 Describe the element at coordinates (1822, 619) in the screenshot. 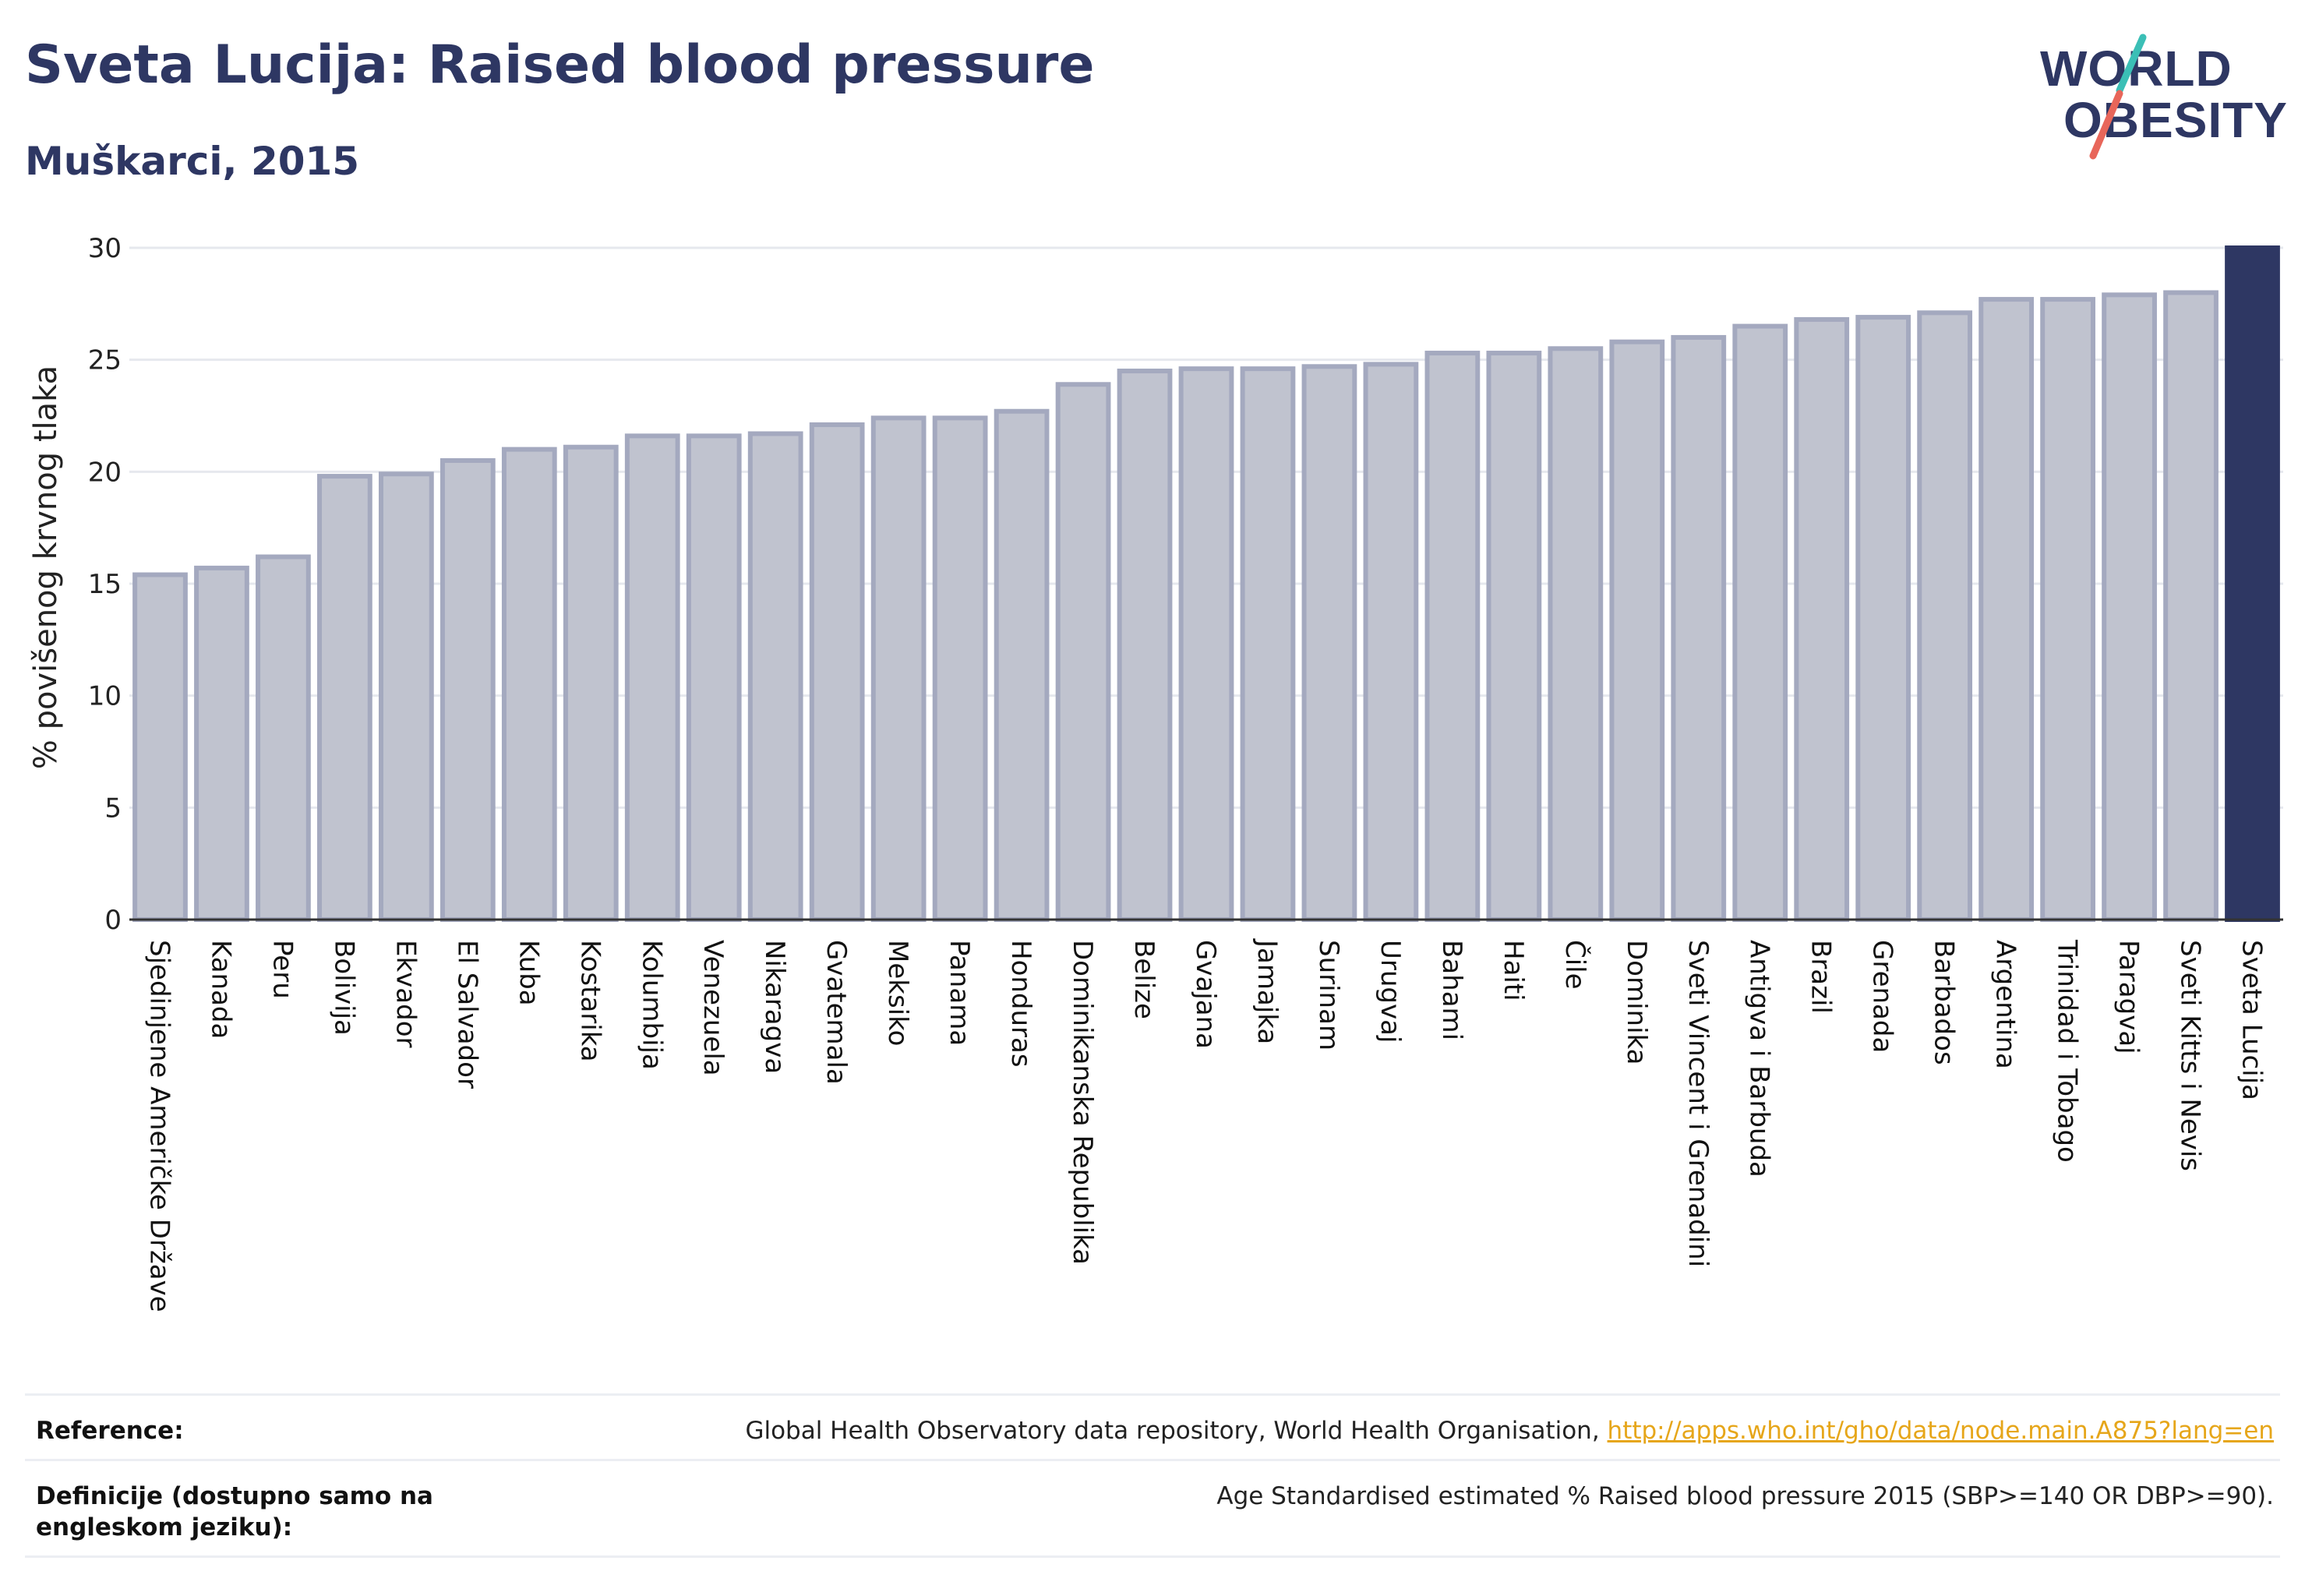

I see `bar-brazil` at that location.